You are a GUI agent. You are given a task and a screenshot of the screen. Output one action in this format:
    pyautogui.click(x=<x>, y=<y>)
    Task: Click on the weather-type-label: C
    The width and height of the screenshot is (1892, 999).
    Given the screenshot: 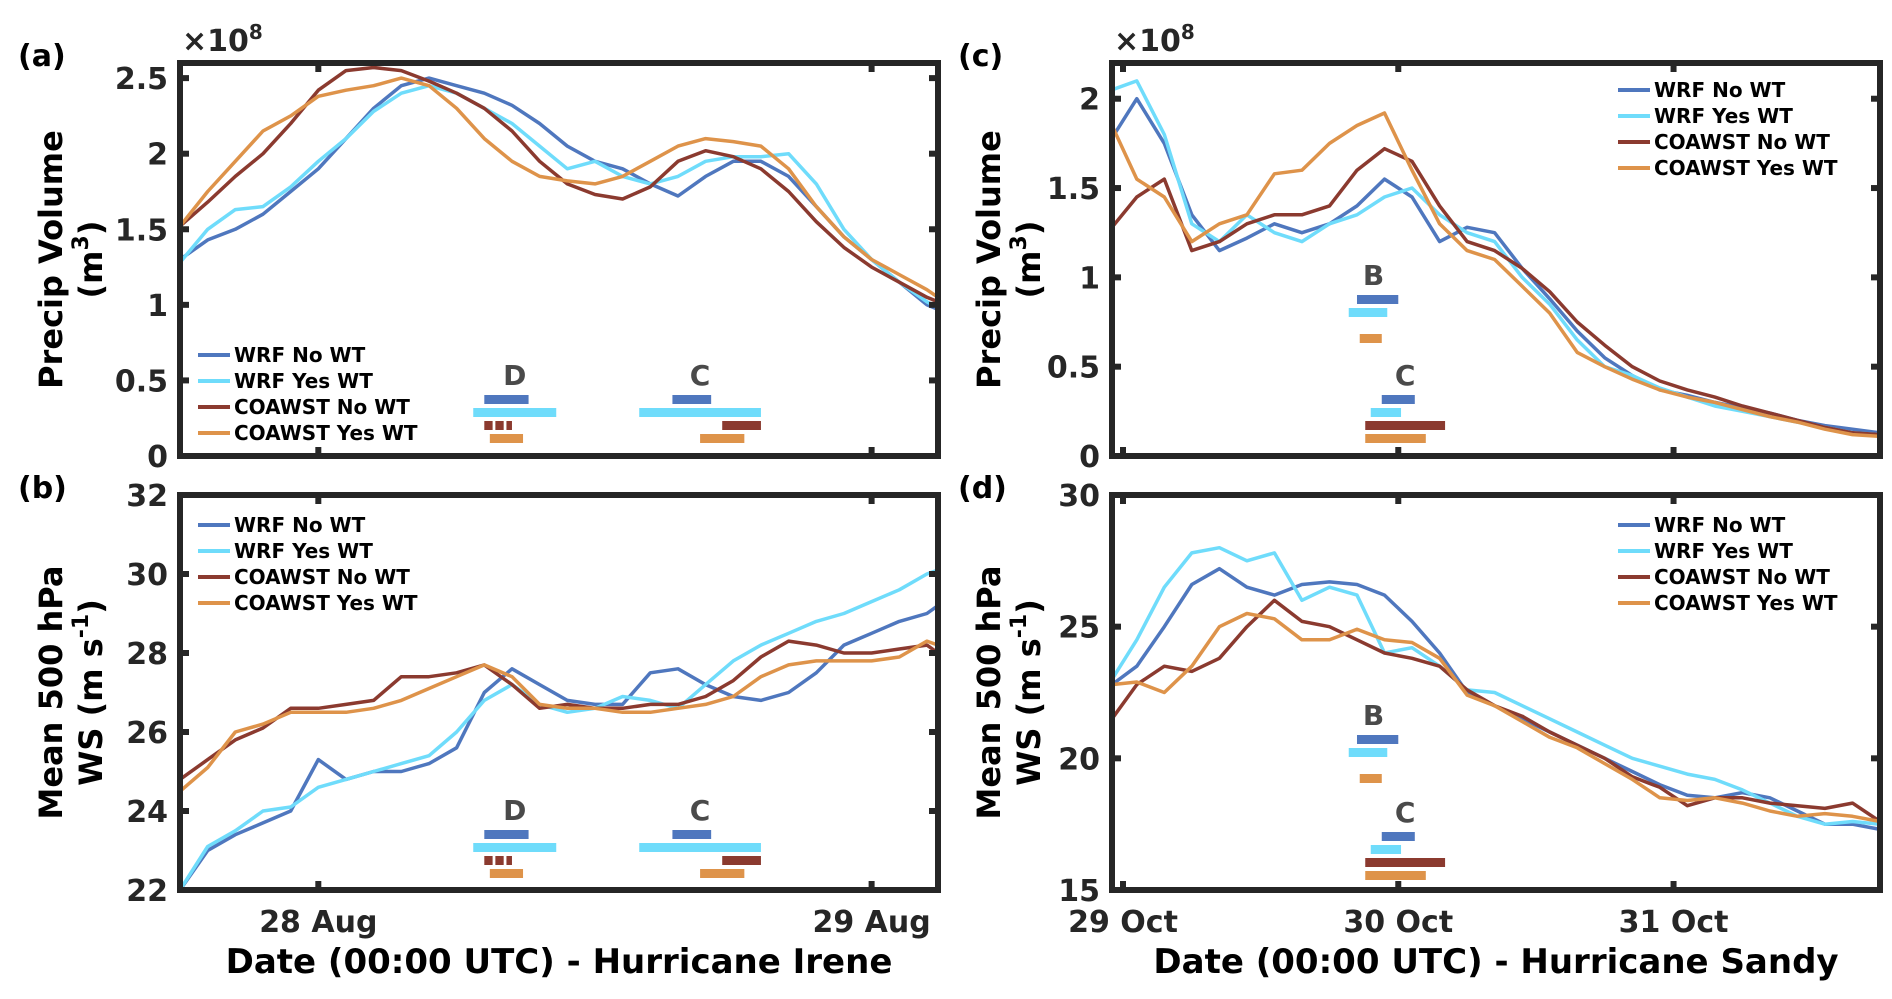 What is the action you would take?
    pyautogui.click(x=700, y=810)
    